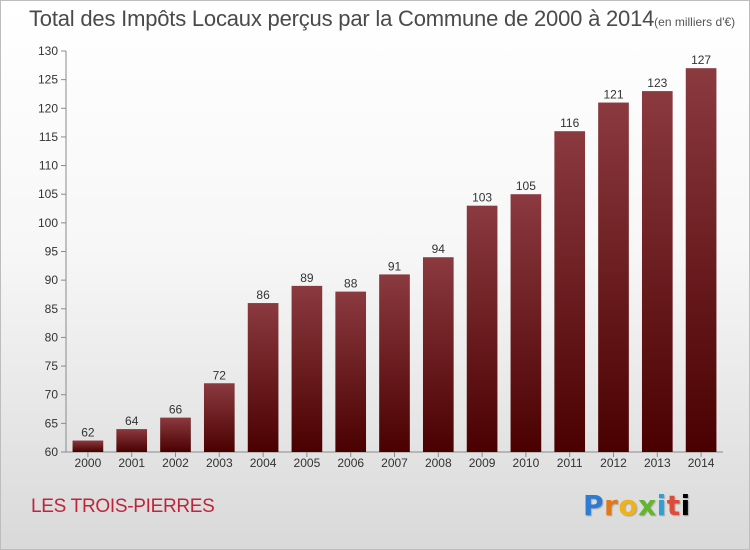 The height and width of the screenshot is (550, 750). What do you see at coordinates (482, 463) in the screenshot?
I see `x-tick-label: 2009` at bounding box center [482, 463].